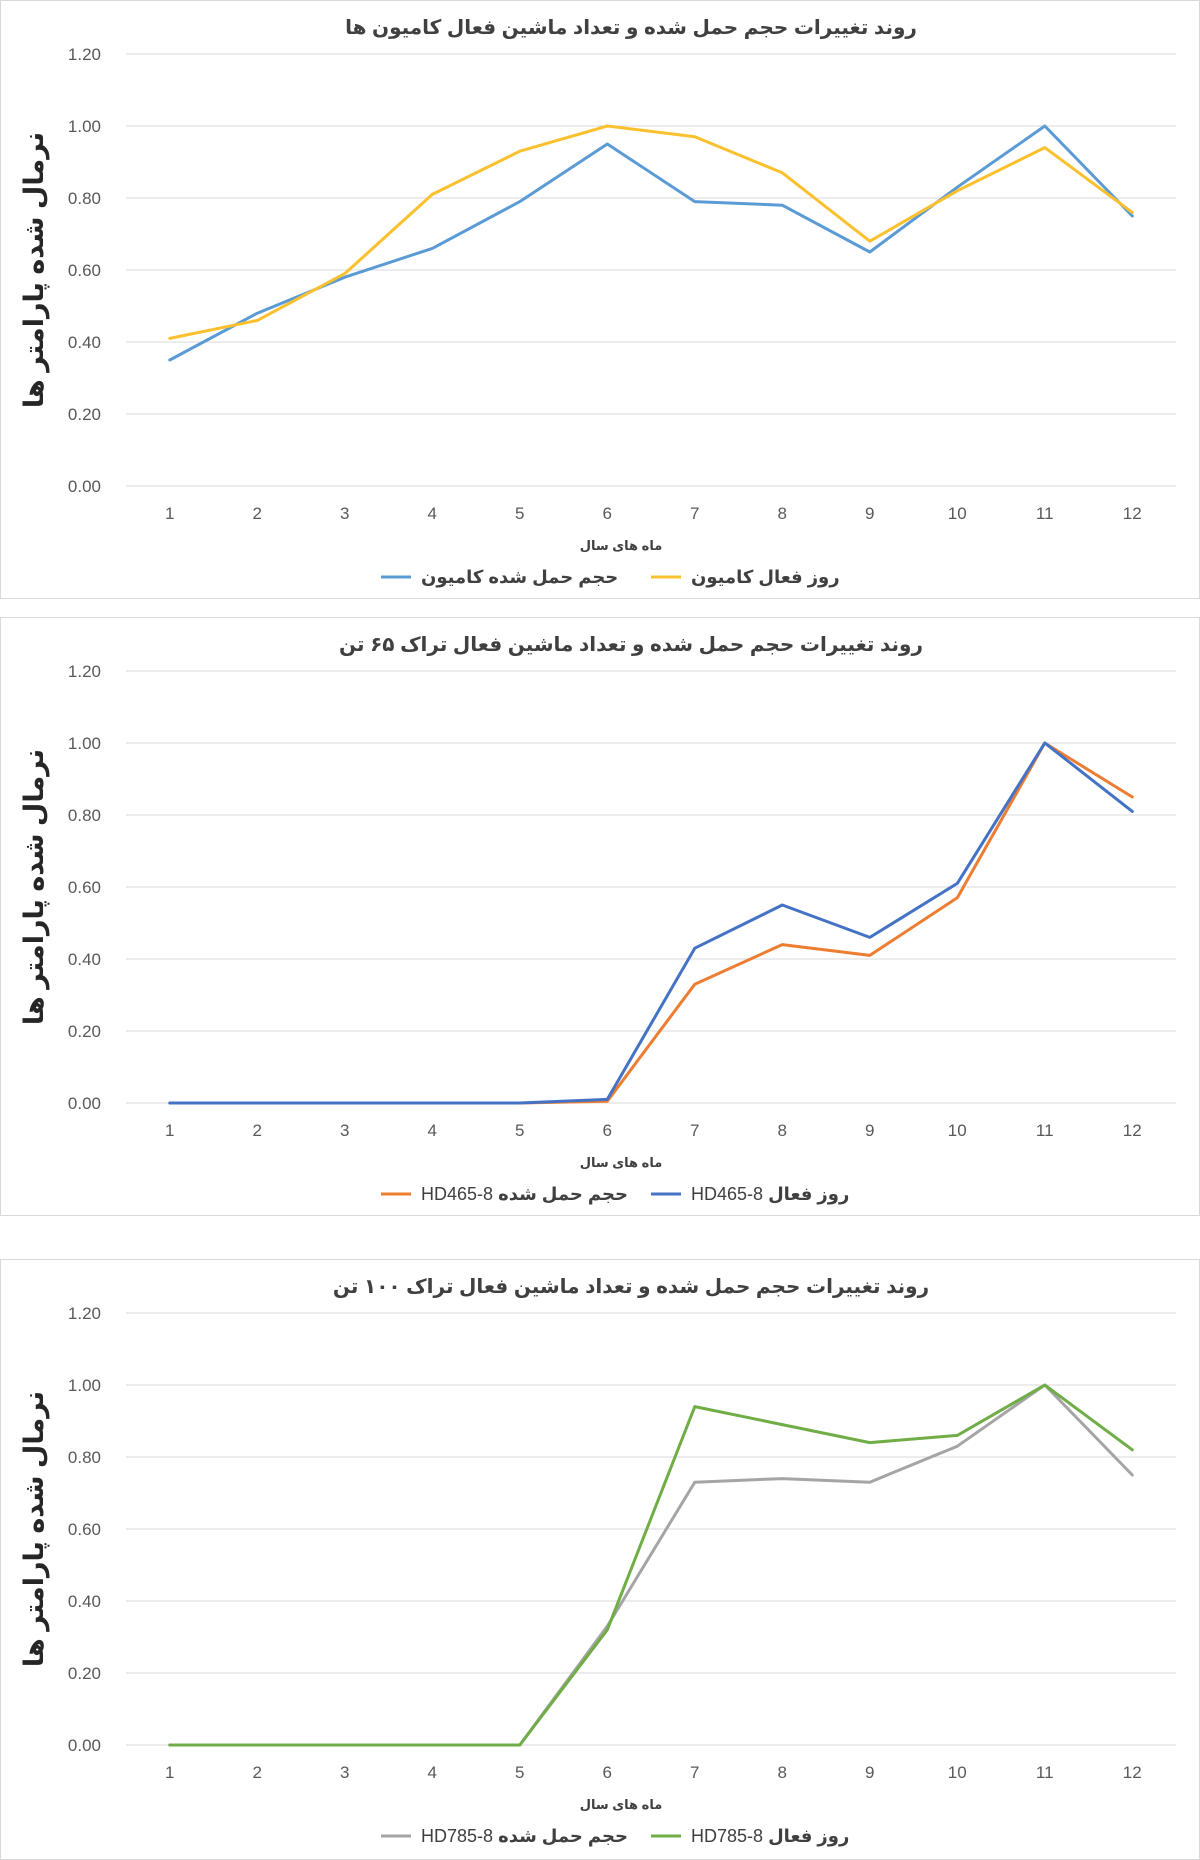  I want to click on legend-label: HD785-8 حجم حمل شده, so click(524, 1836).